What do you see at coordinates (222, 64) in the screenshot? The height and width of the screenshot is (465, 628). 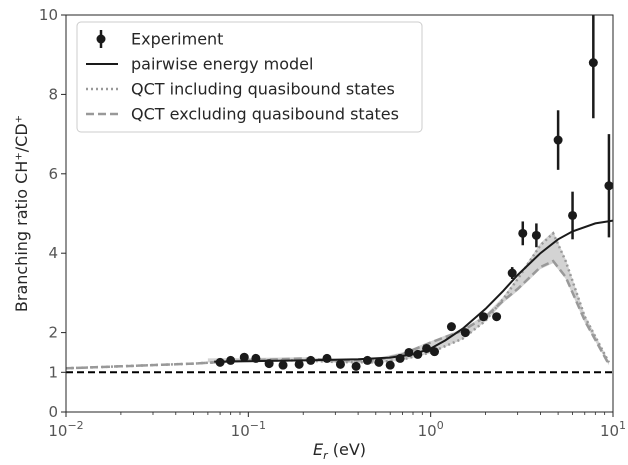 I see `legend-label-1: pairwise energy model` at bounding box center [222, 64].